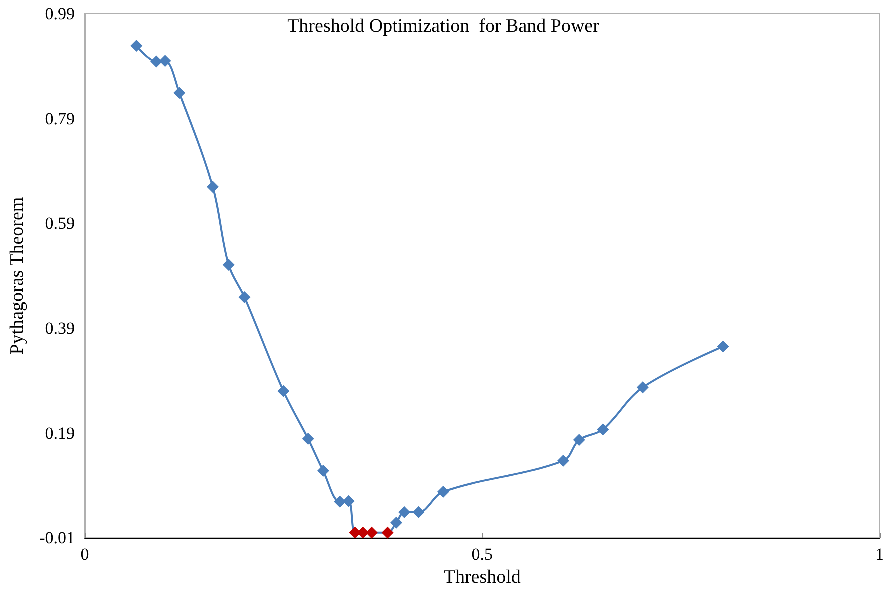 The image size is (887, 592). I want to click on x-tick-label: 0.5, so click(482, 554).